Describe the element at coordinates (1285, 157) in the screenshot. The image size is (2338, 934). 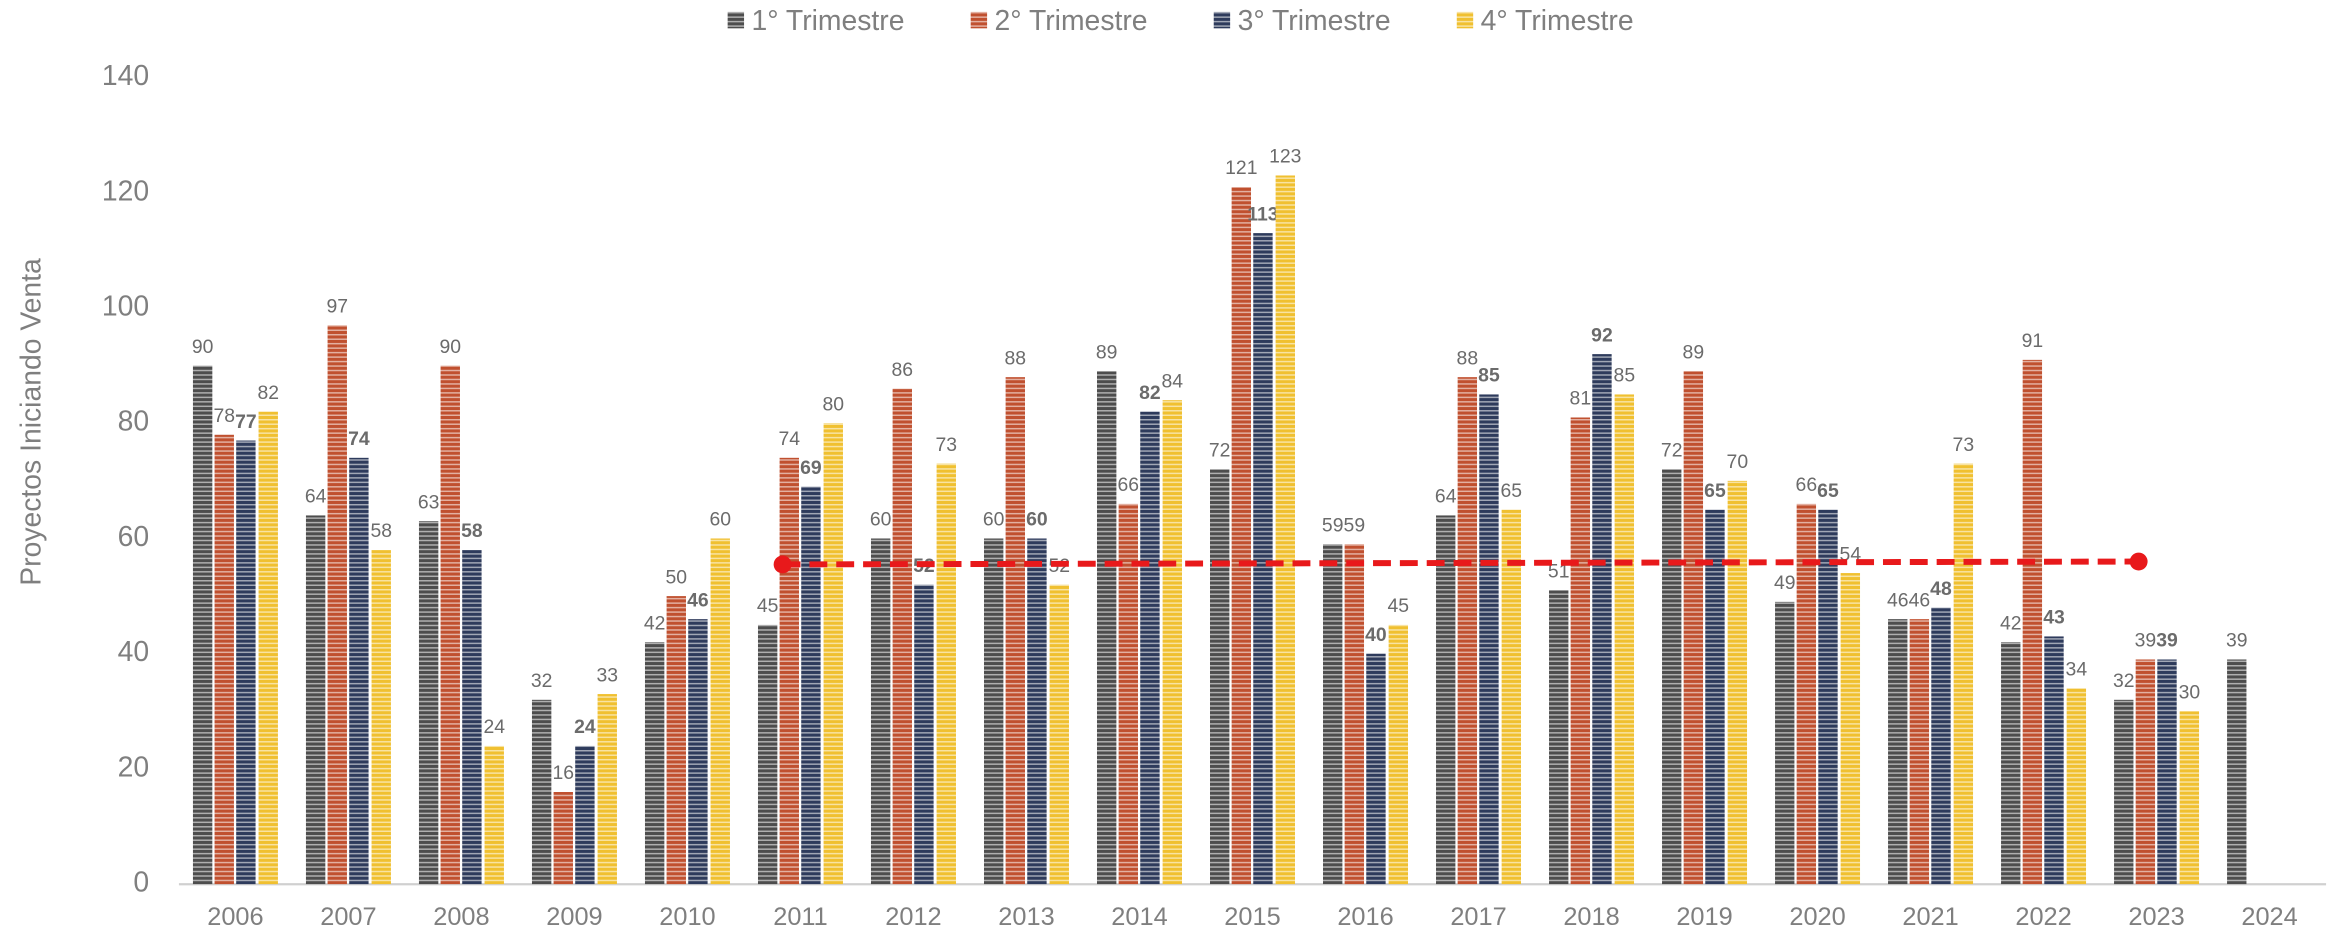
I see `data-label: 123` at that location.